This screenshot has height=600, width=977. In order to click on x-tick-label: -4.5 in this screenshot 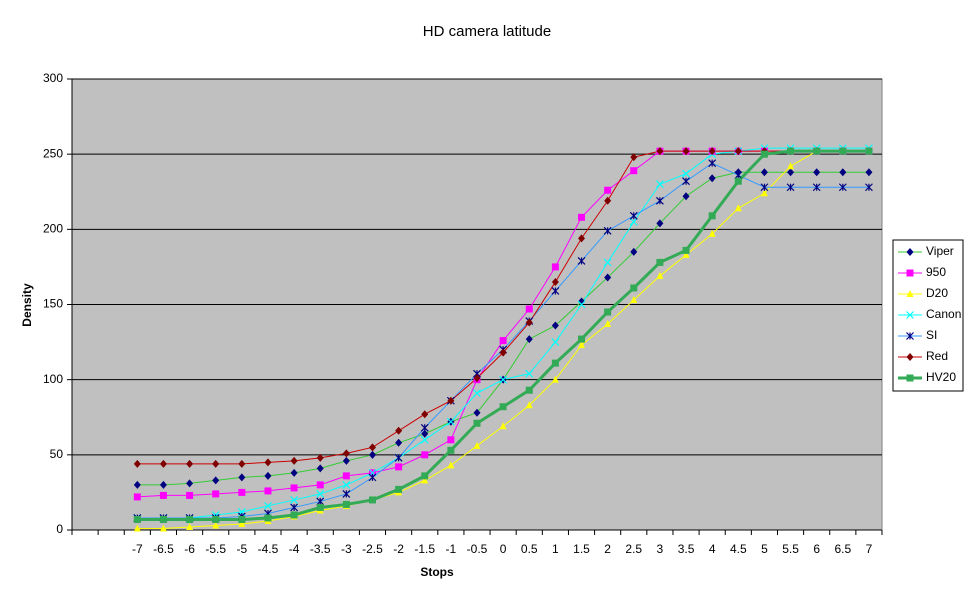, I will do `click(268, 549)`.